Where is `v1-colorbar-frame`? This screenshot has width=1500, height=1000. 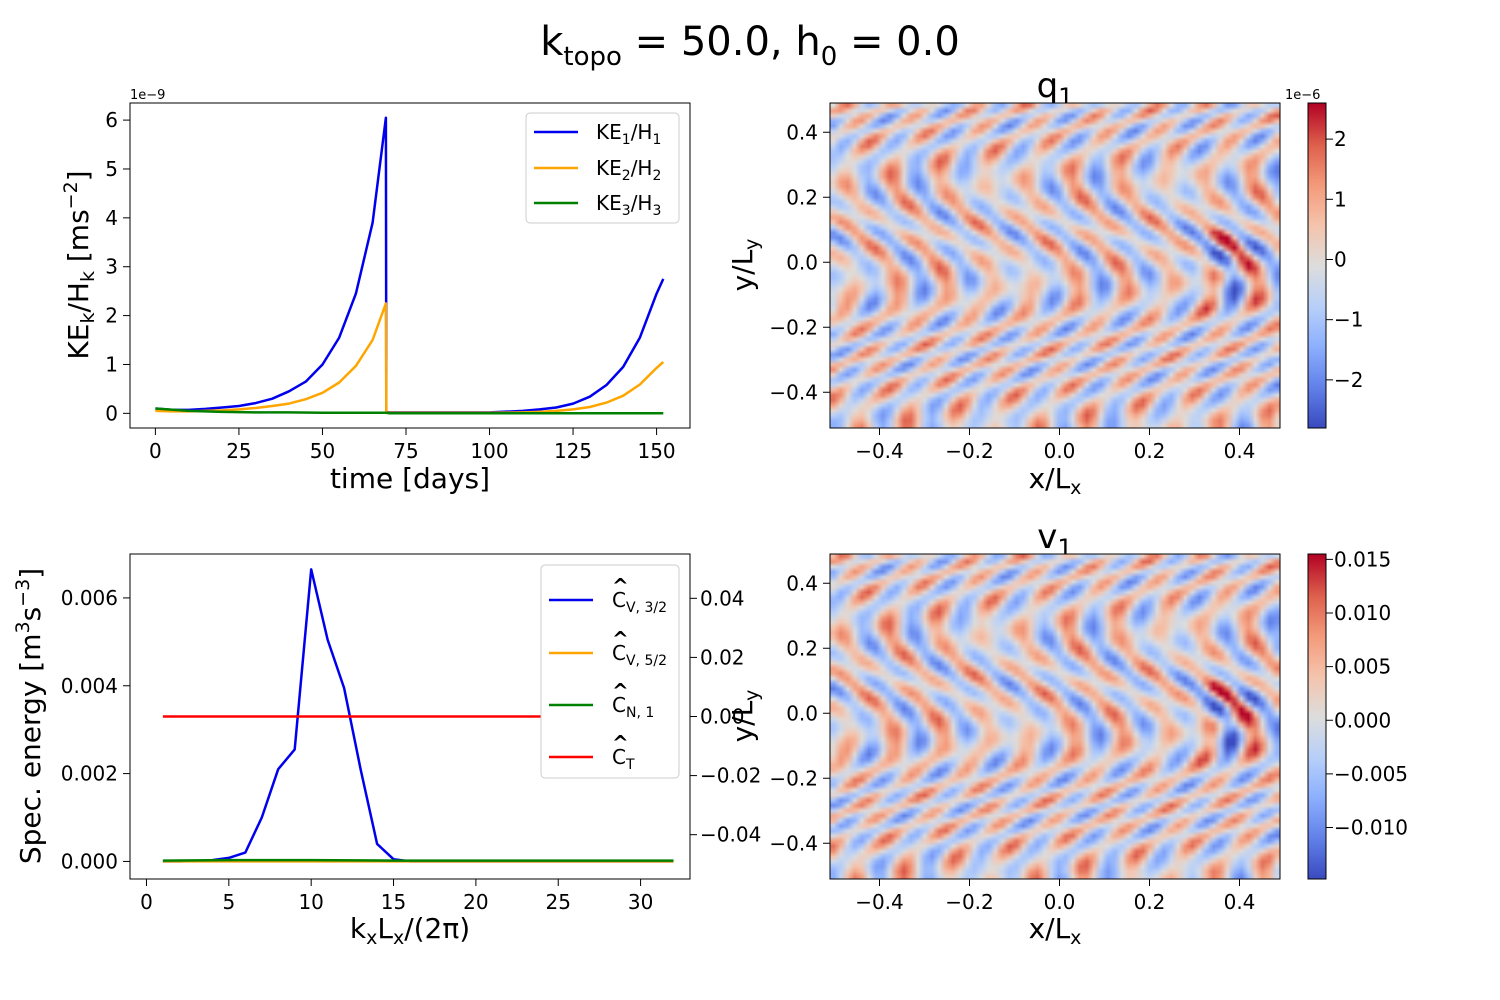 v1-colorbar-frame is located at coordinates (1317, 716).